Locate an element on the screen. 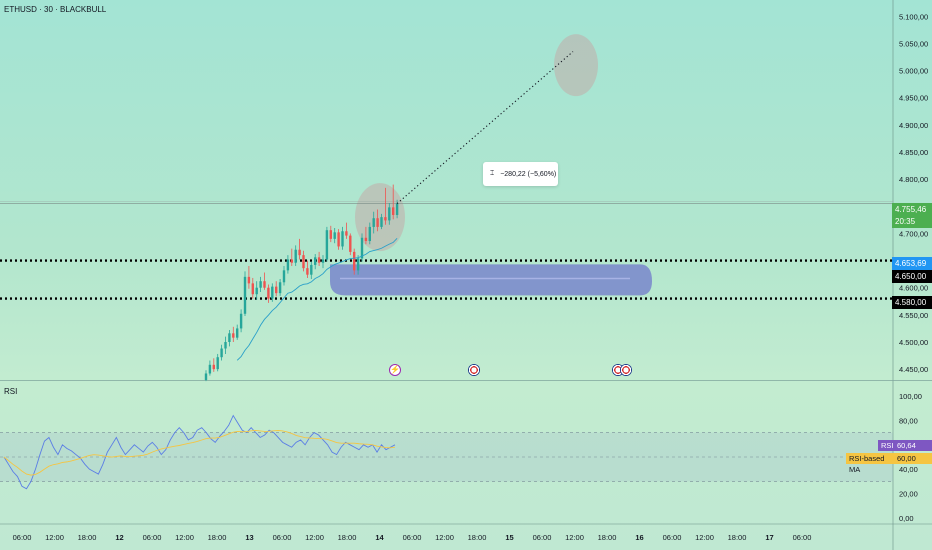  rsi-panel-title: RSI is located at coordinates (11, 391).